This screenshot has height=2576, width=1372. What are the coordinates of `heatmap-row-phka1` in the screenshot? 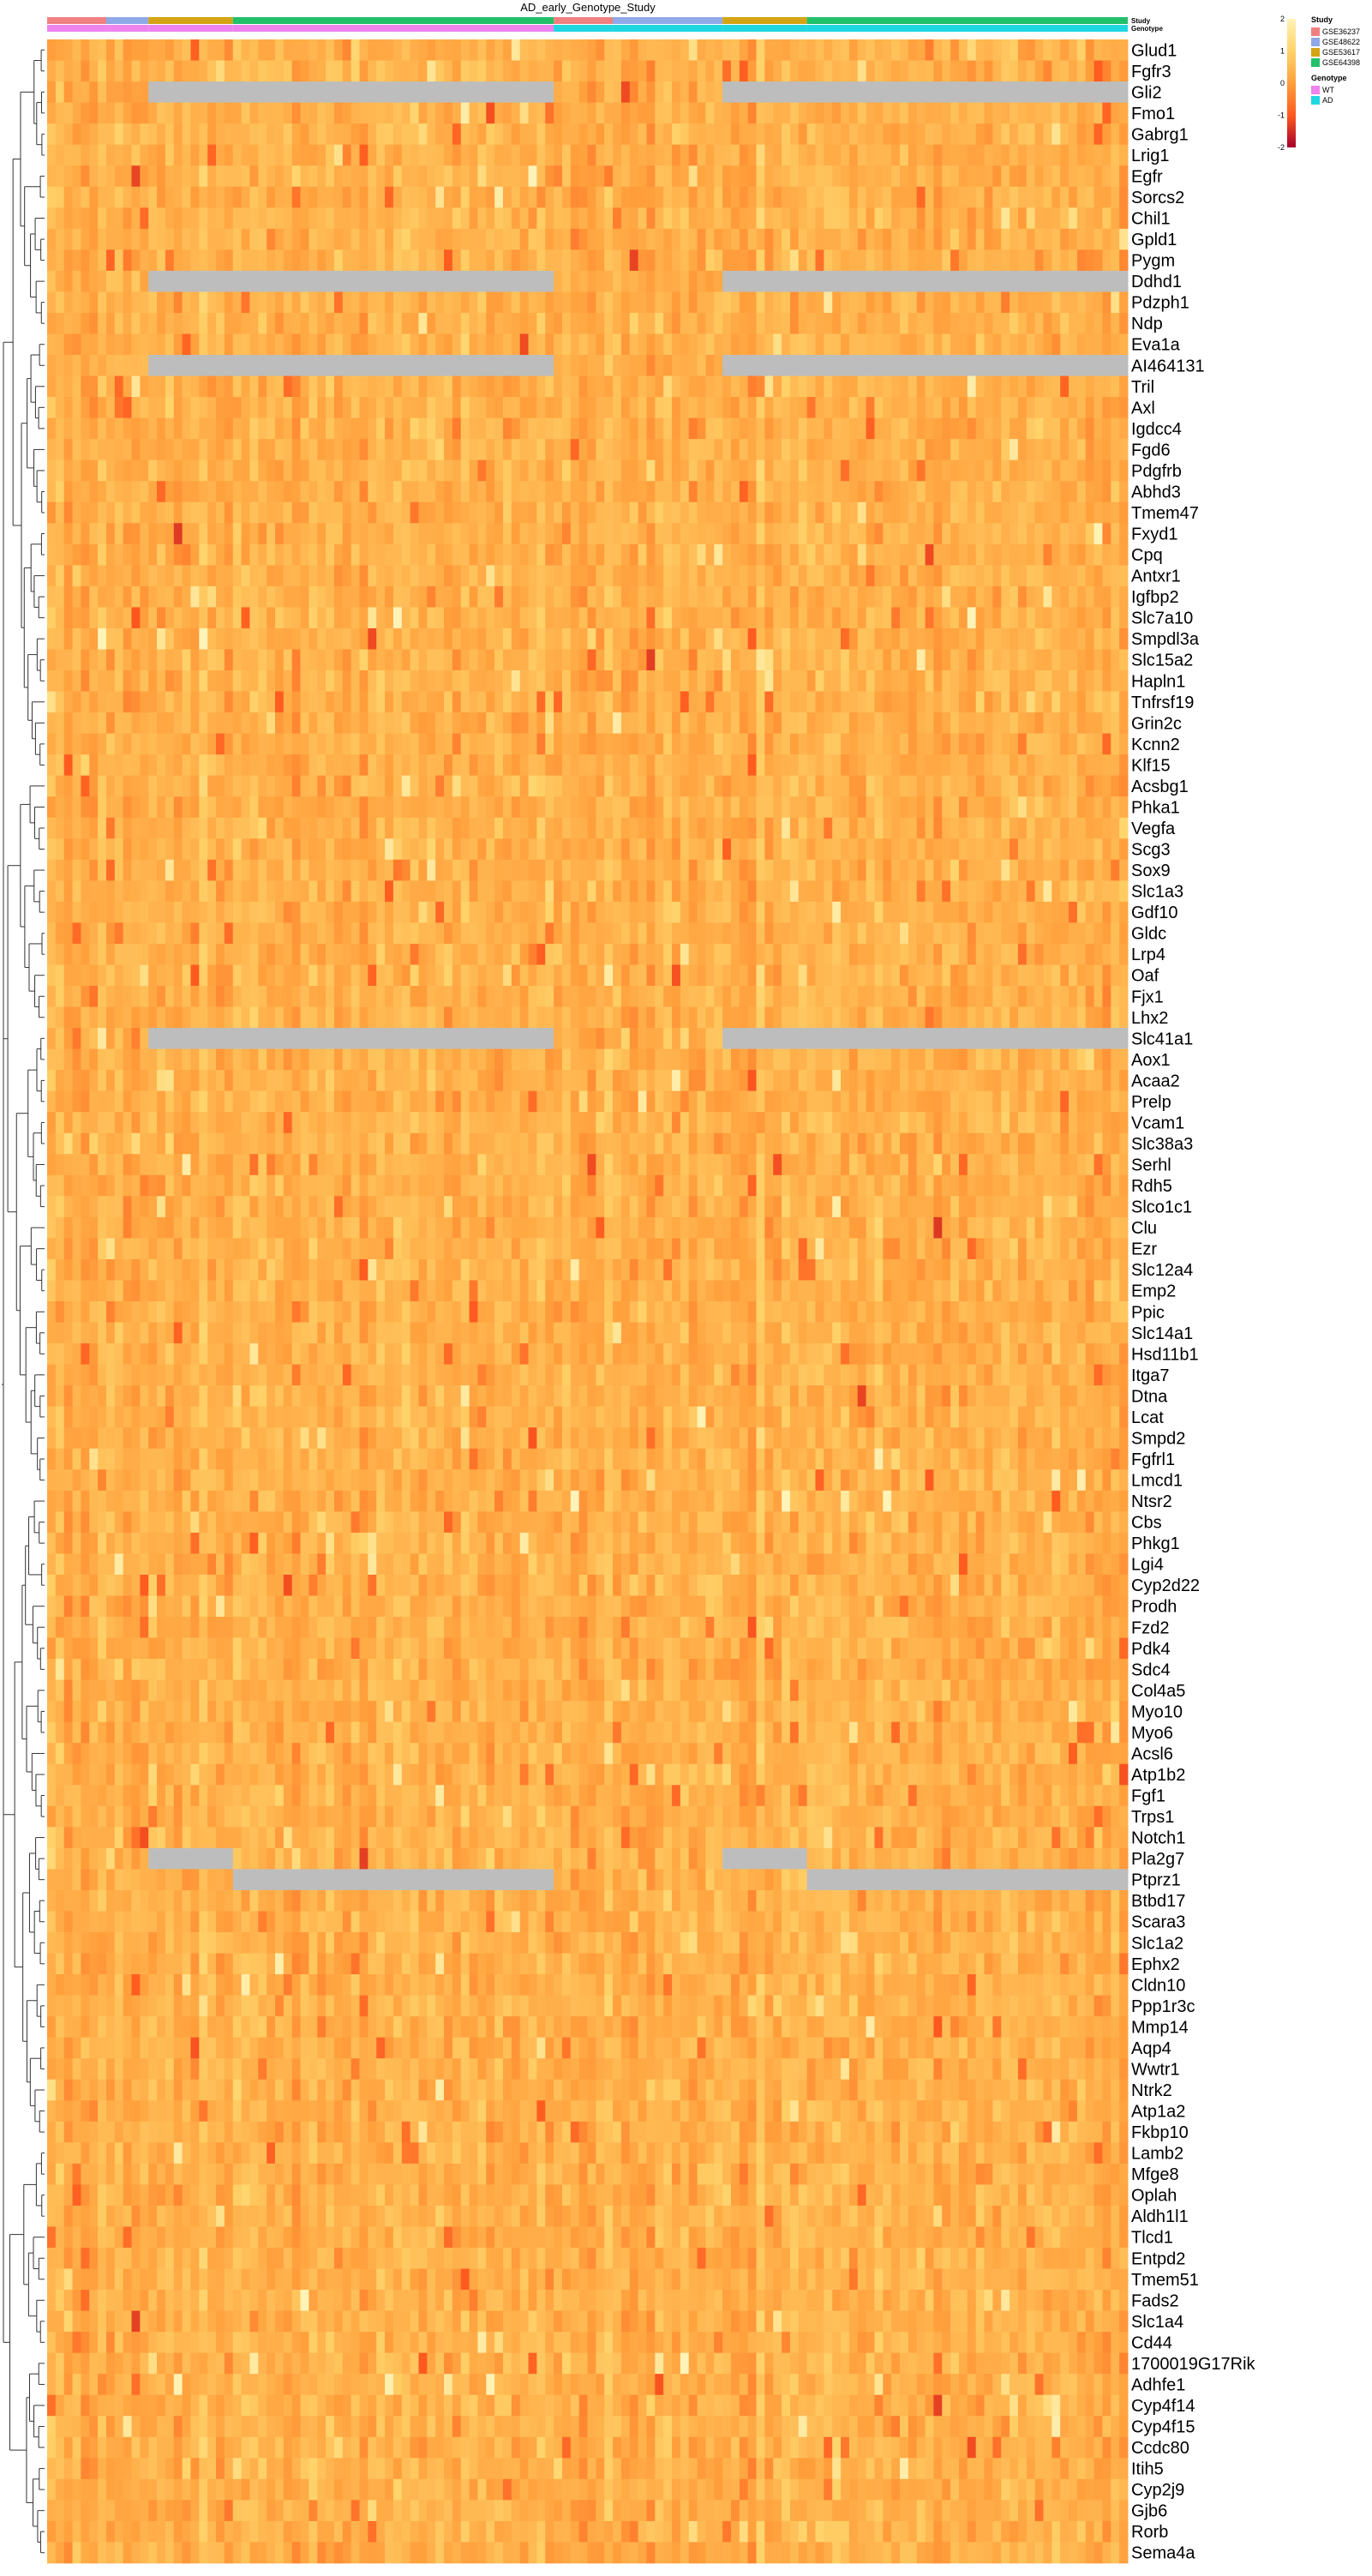 It's located at (588, 807).